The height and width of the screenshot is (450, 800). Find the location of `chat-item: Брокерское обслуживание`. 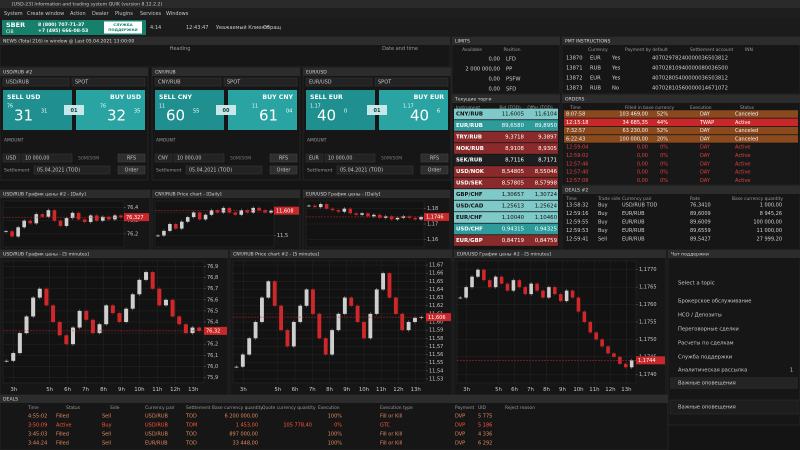

chat-item: Брокерское обслуживание is located at coordinates (715, 302).